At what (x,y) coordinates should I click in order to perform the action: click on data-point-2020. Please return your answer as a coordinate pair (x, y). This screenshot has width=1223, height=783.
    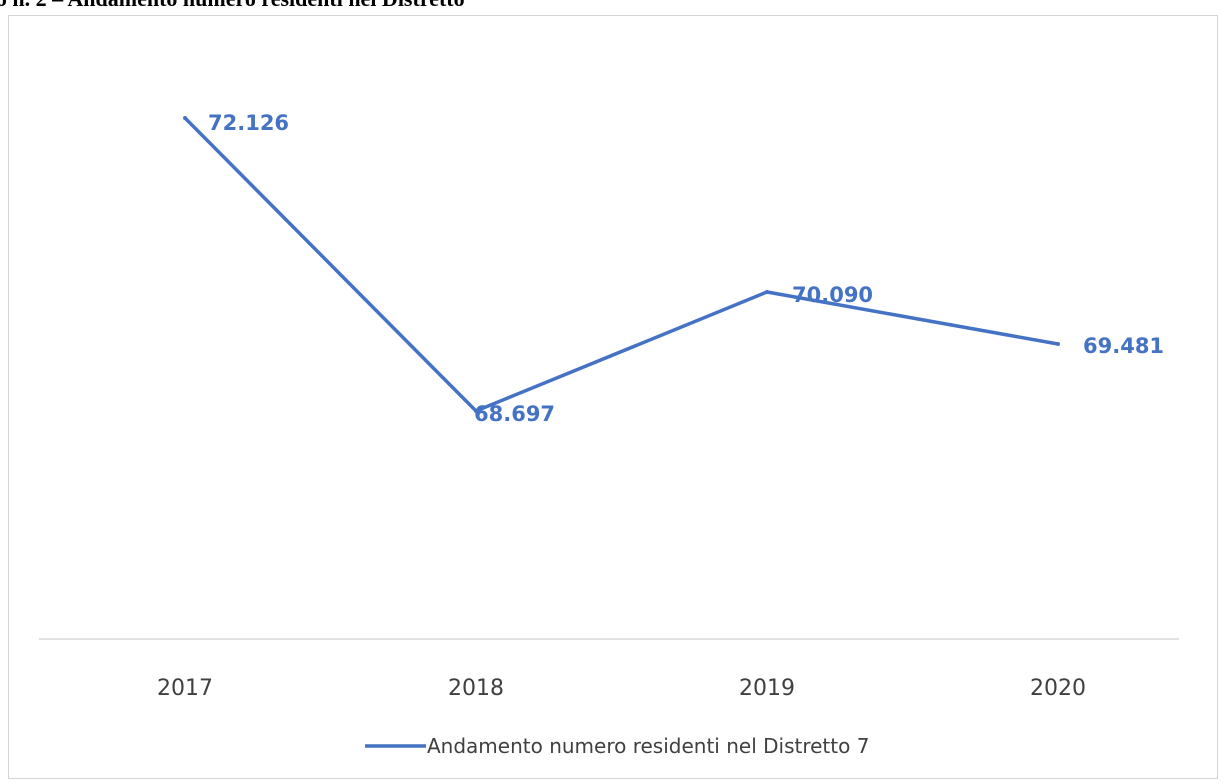
    Looking at the image, I should click on (1058, 344).